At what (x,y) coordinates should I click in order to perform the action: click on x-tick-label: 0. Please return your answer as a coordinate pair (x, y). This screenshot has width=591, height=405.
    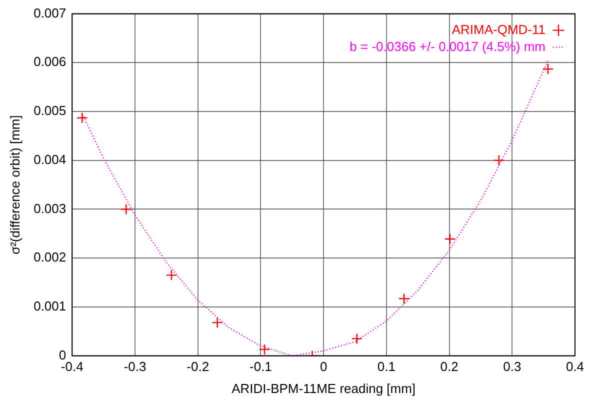
    Looking at the image, I should click on (324, 366).